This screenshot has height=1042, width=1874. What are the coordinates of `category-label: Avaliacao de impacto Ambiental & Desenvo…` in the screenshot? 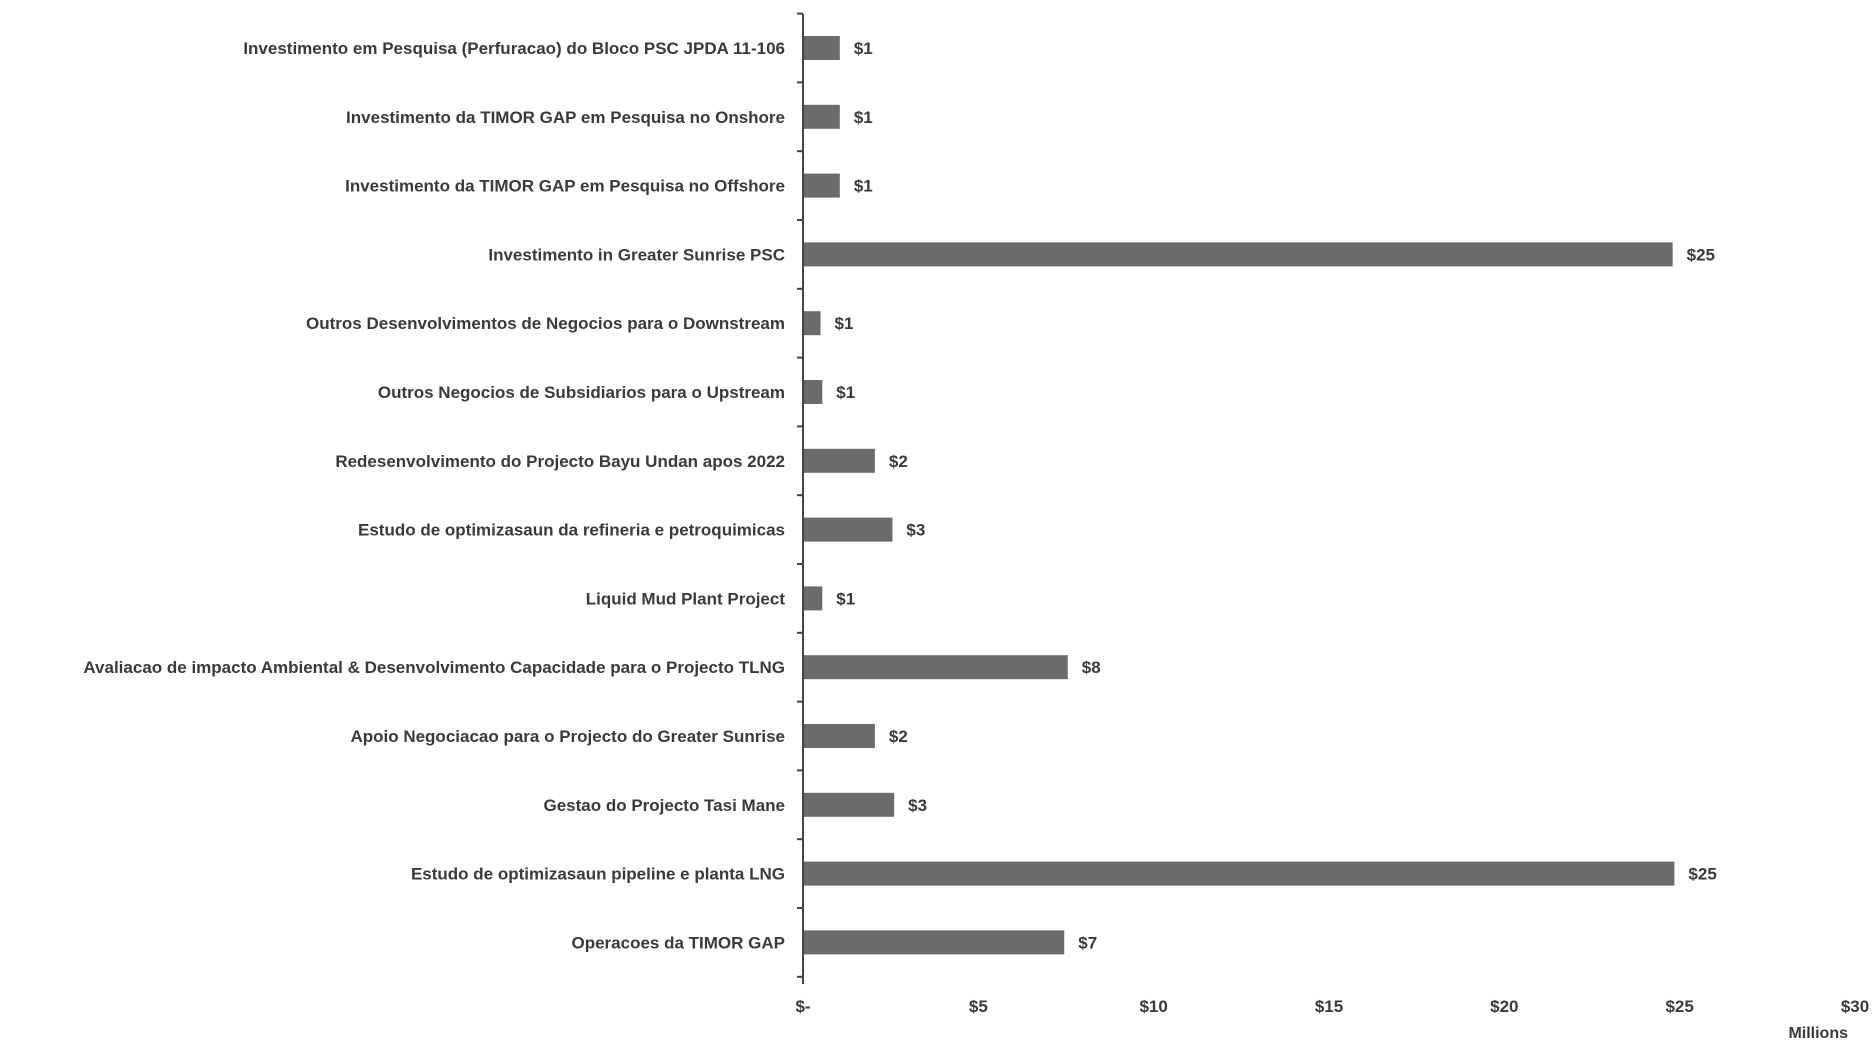 It's located at (434, 667).